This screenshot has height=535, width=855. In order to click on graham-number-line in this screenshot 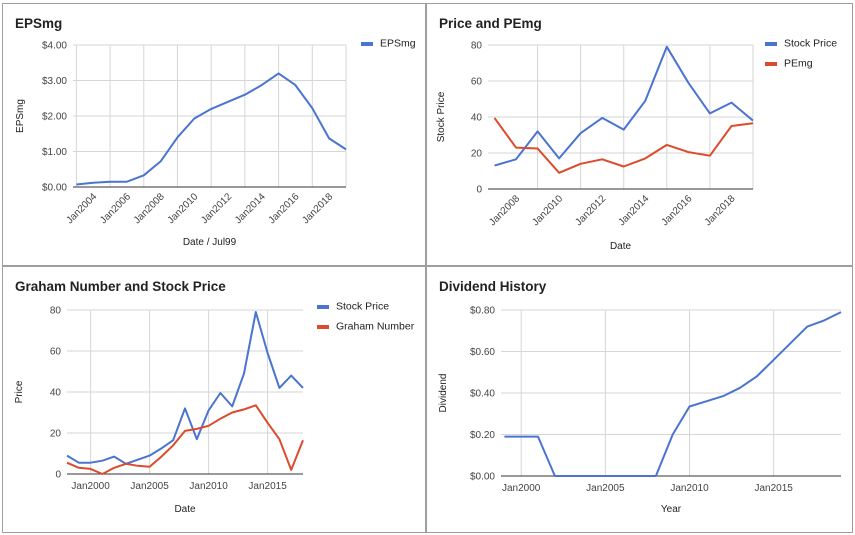, I will do `click(185, 439)`.